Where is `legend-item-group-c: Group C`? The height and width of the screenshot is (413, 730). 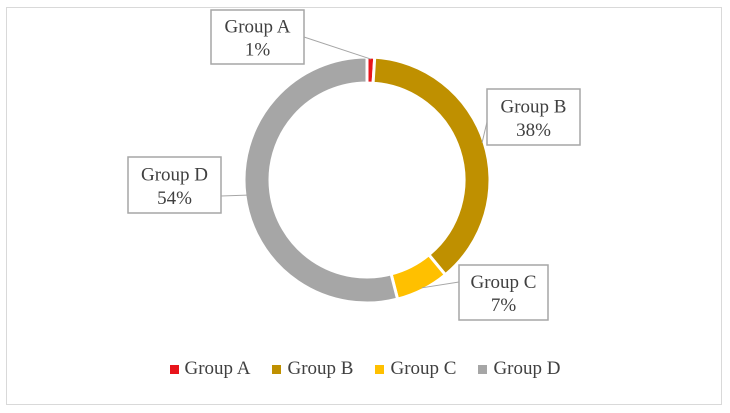 legend-item-group-c: Group C is located at coordinates (415, 369).